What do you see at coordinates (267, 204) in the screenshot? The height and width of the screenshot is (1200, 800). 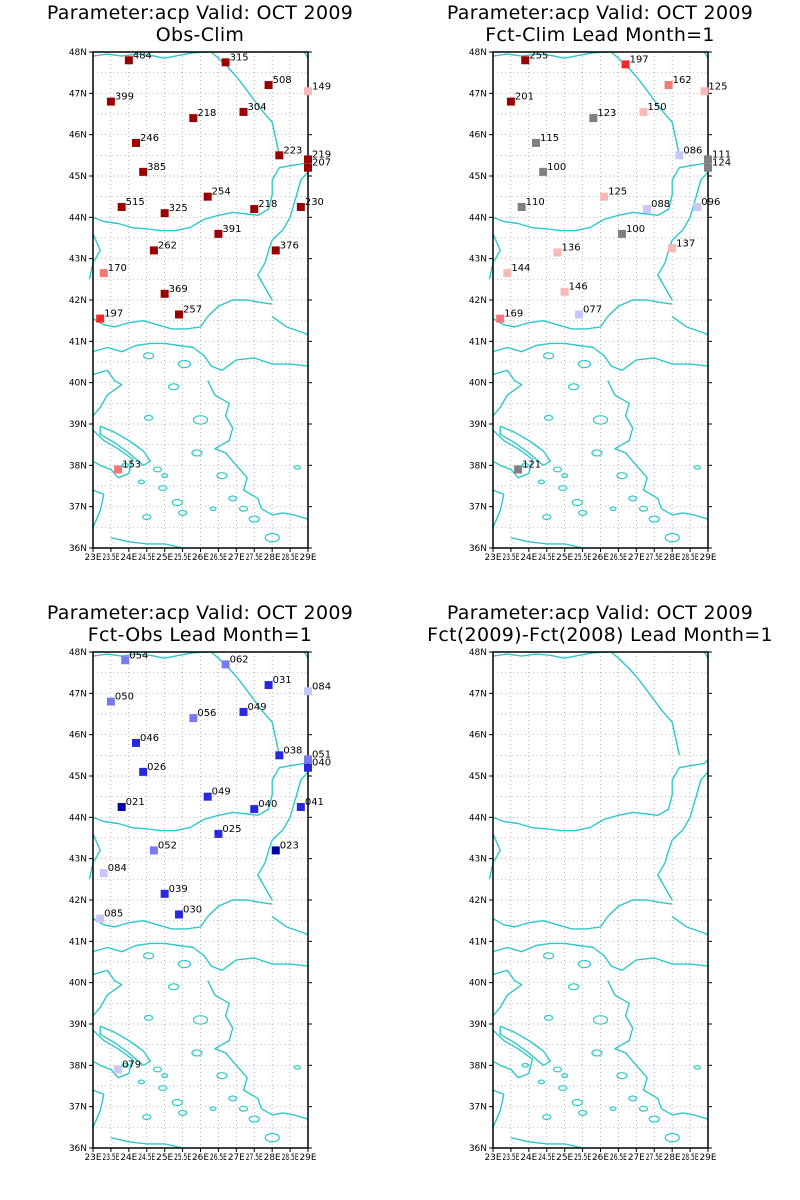 I see `station-value-label: 218` at bounding box center [267, 204].